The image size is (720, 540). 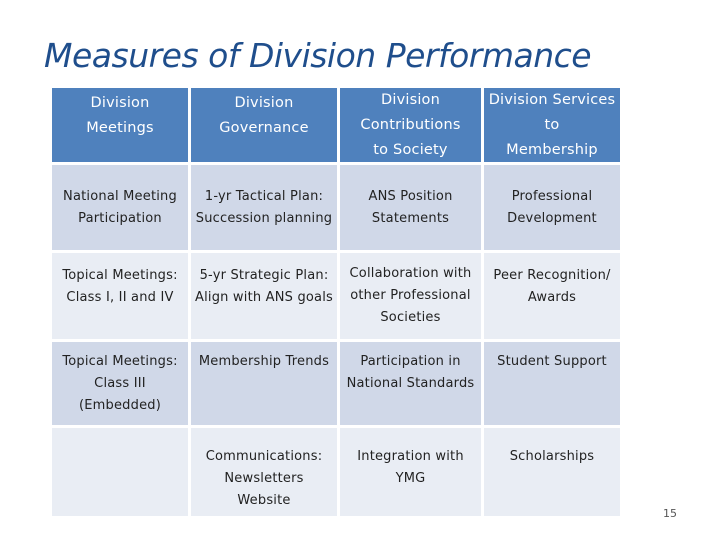 I want to click on table-cell: Membership Trends, so click(x=264, y=383).